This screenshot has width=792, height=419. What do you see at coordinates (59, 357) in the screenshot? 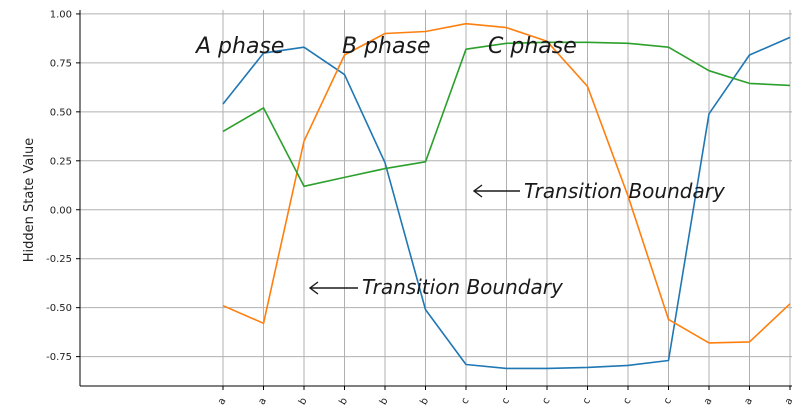
I see `y-tick-label: -0.75` at bounding box center [59, 357].